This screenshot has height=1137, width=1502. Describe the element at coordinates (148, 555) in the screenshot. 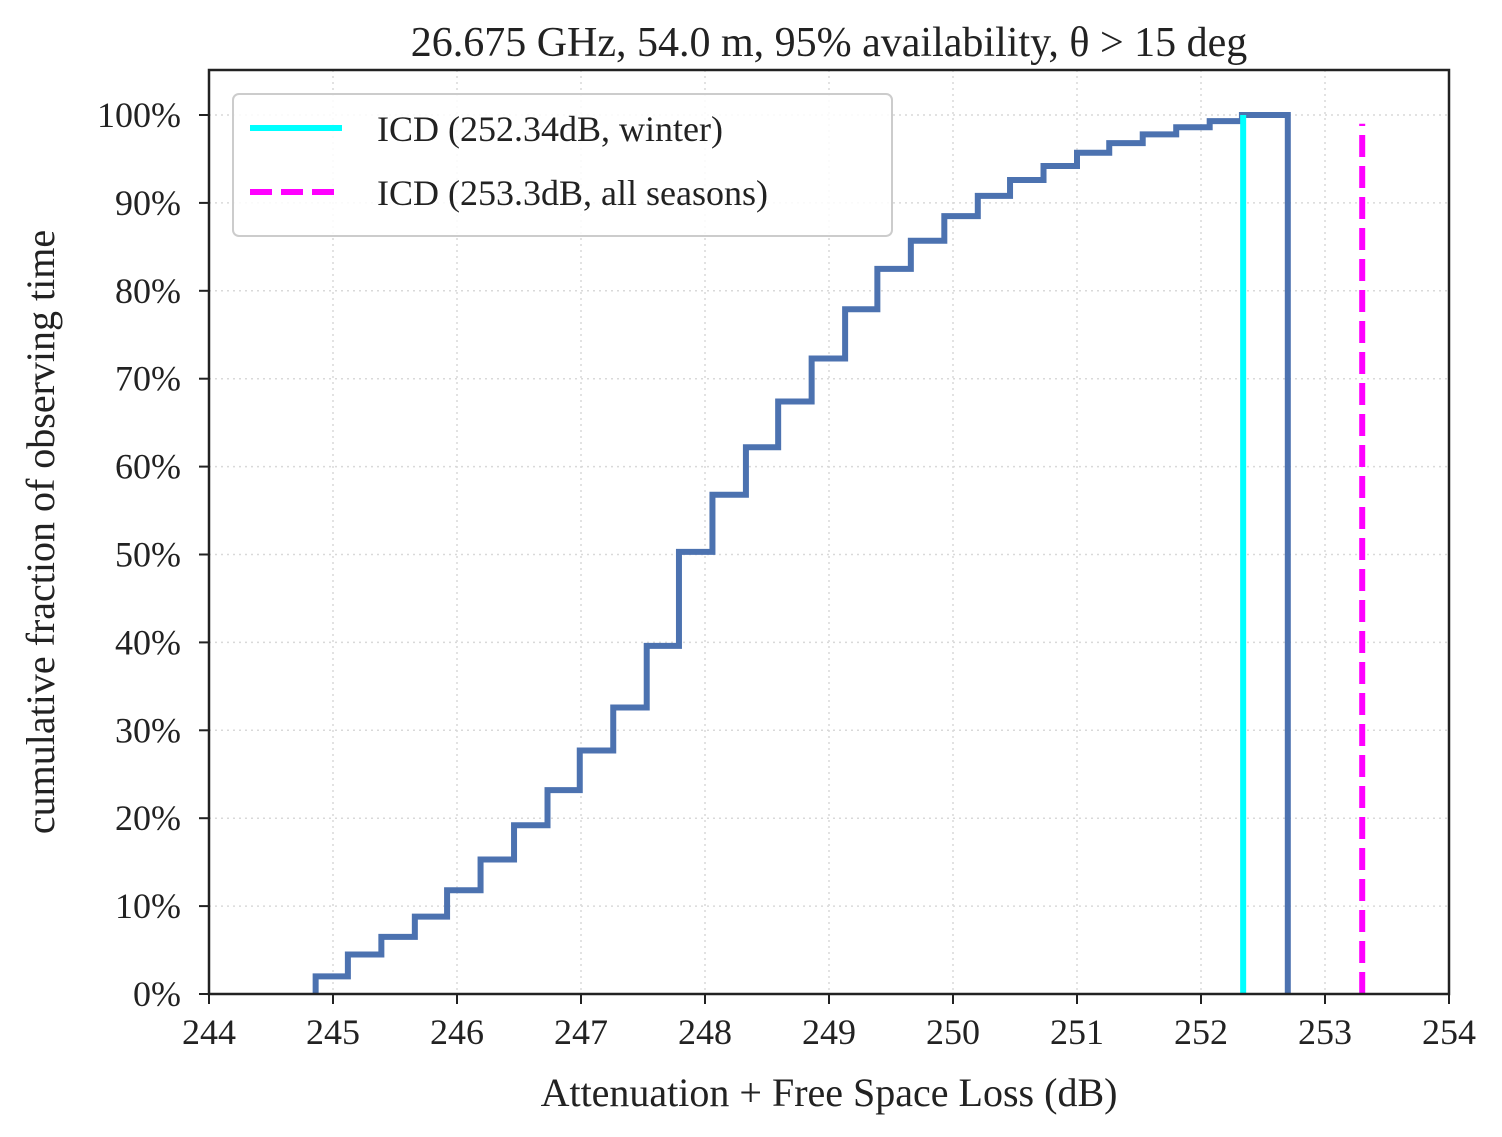

I see `y-tick-label-5: 50%` at that location.